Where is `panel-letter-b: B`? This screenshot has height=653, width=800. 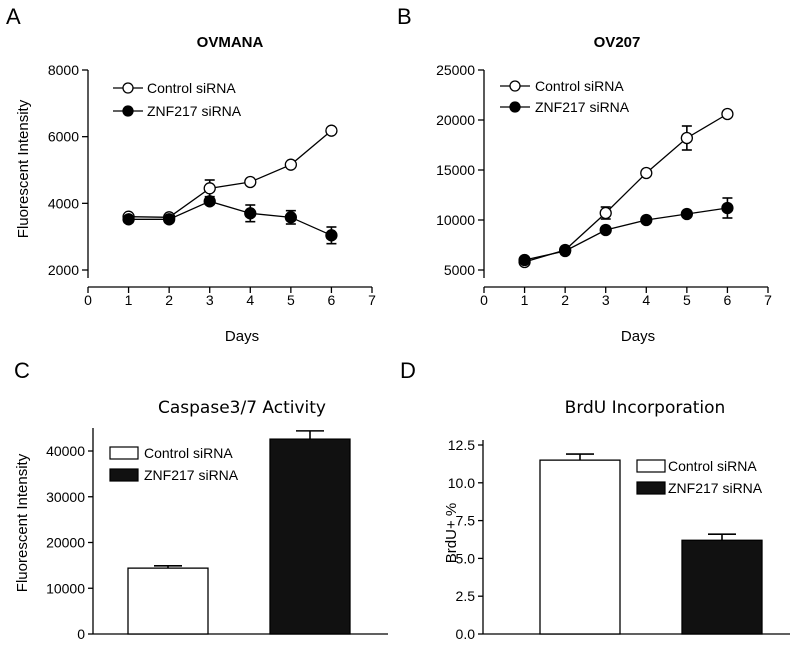 panel-letter-b: B is located at coordinates (404, 16).